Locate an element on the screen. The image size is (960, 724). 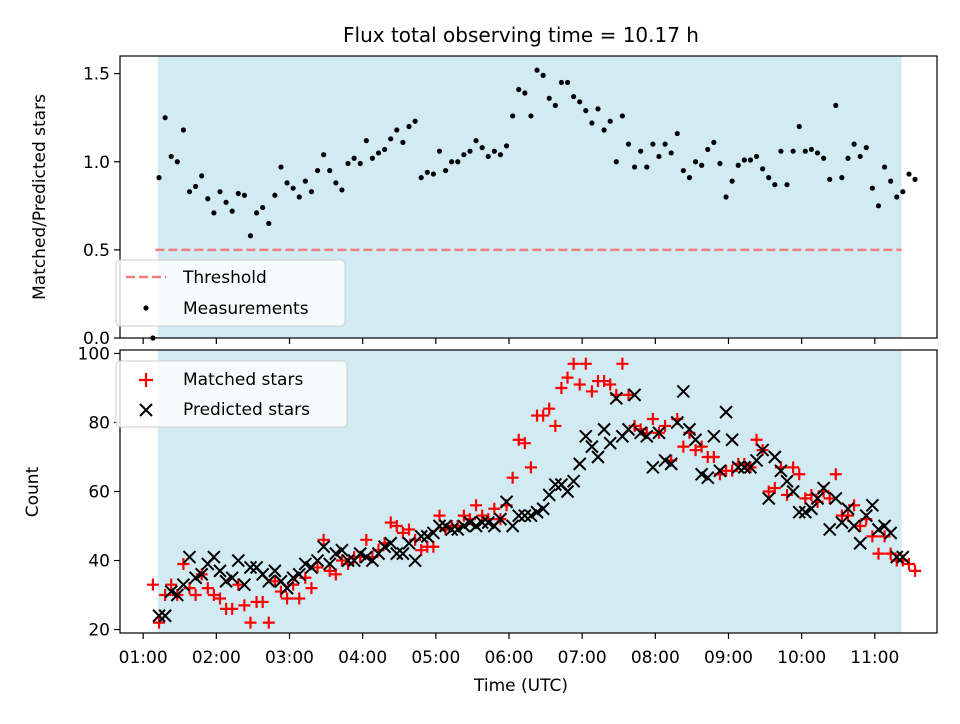
ratio-y-tick-label: 1.0 is located at coordinates (96, 163).